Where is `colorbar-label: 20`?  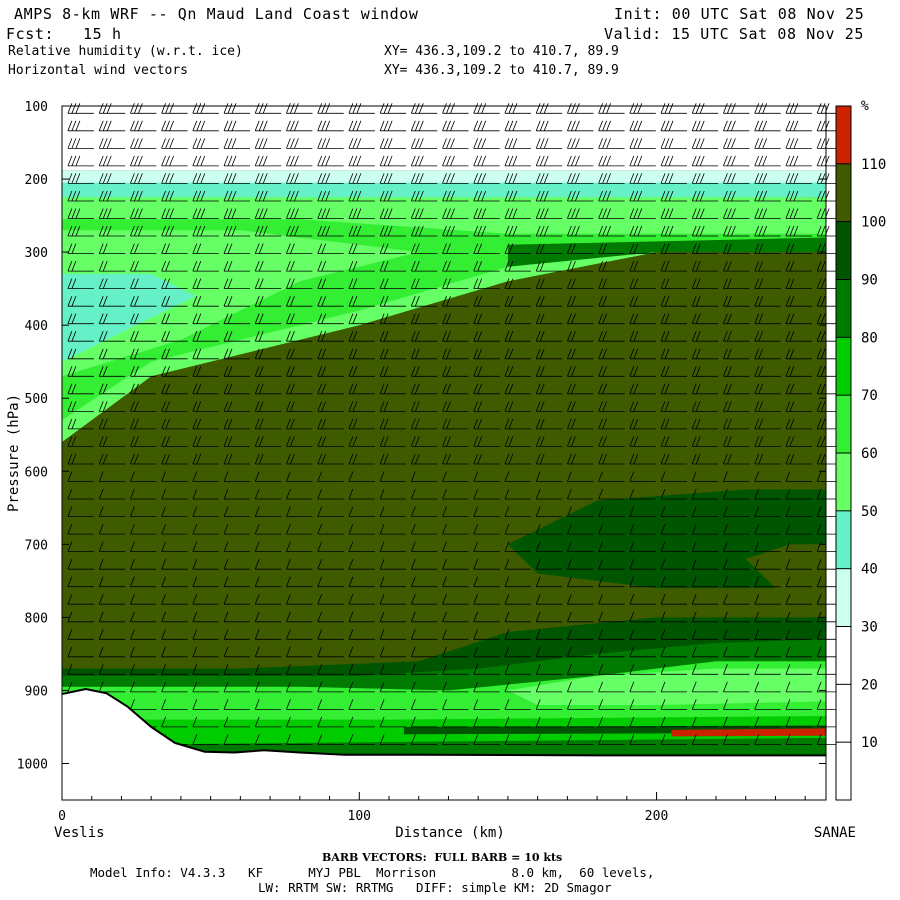
colorbar-label: 20 is located at coordinates (869, 685).